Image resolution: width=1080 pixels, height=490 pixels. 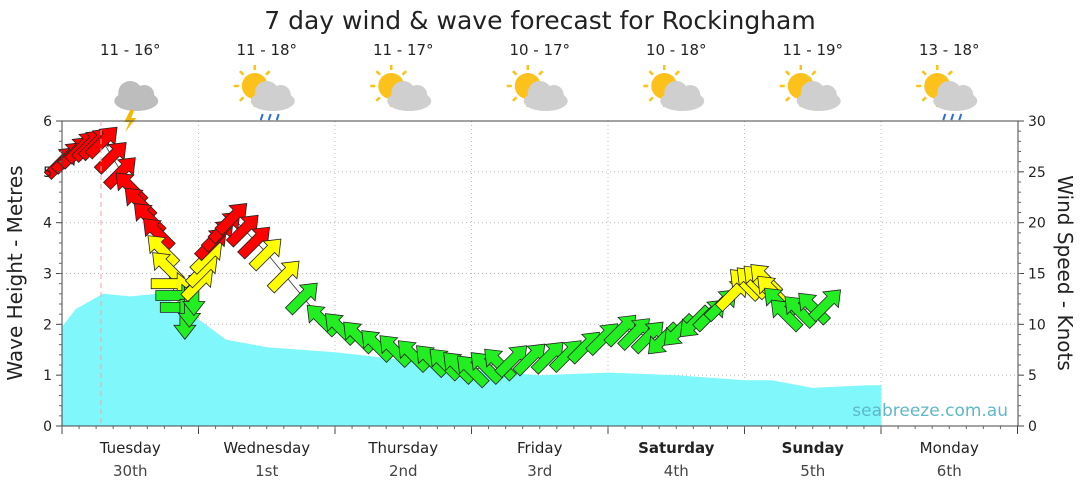 I want to click on day-temp: 11 - 18°, so click(x=266, y=50).